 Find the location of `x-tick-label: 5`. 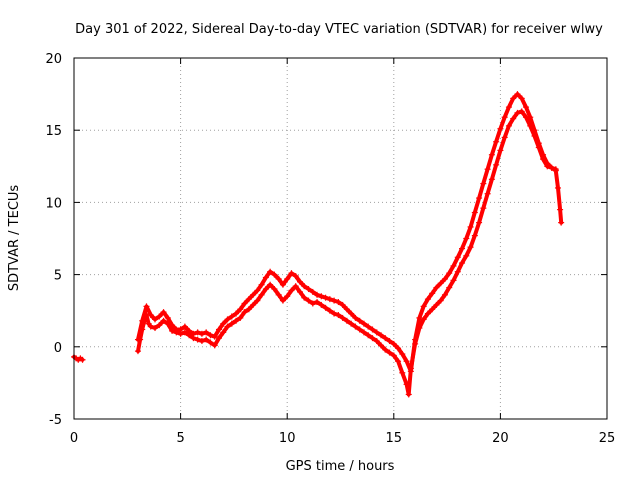

x-tick-label: 5 is located at coordinates (180, 438).